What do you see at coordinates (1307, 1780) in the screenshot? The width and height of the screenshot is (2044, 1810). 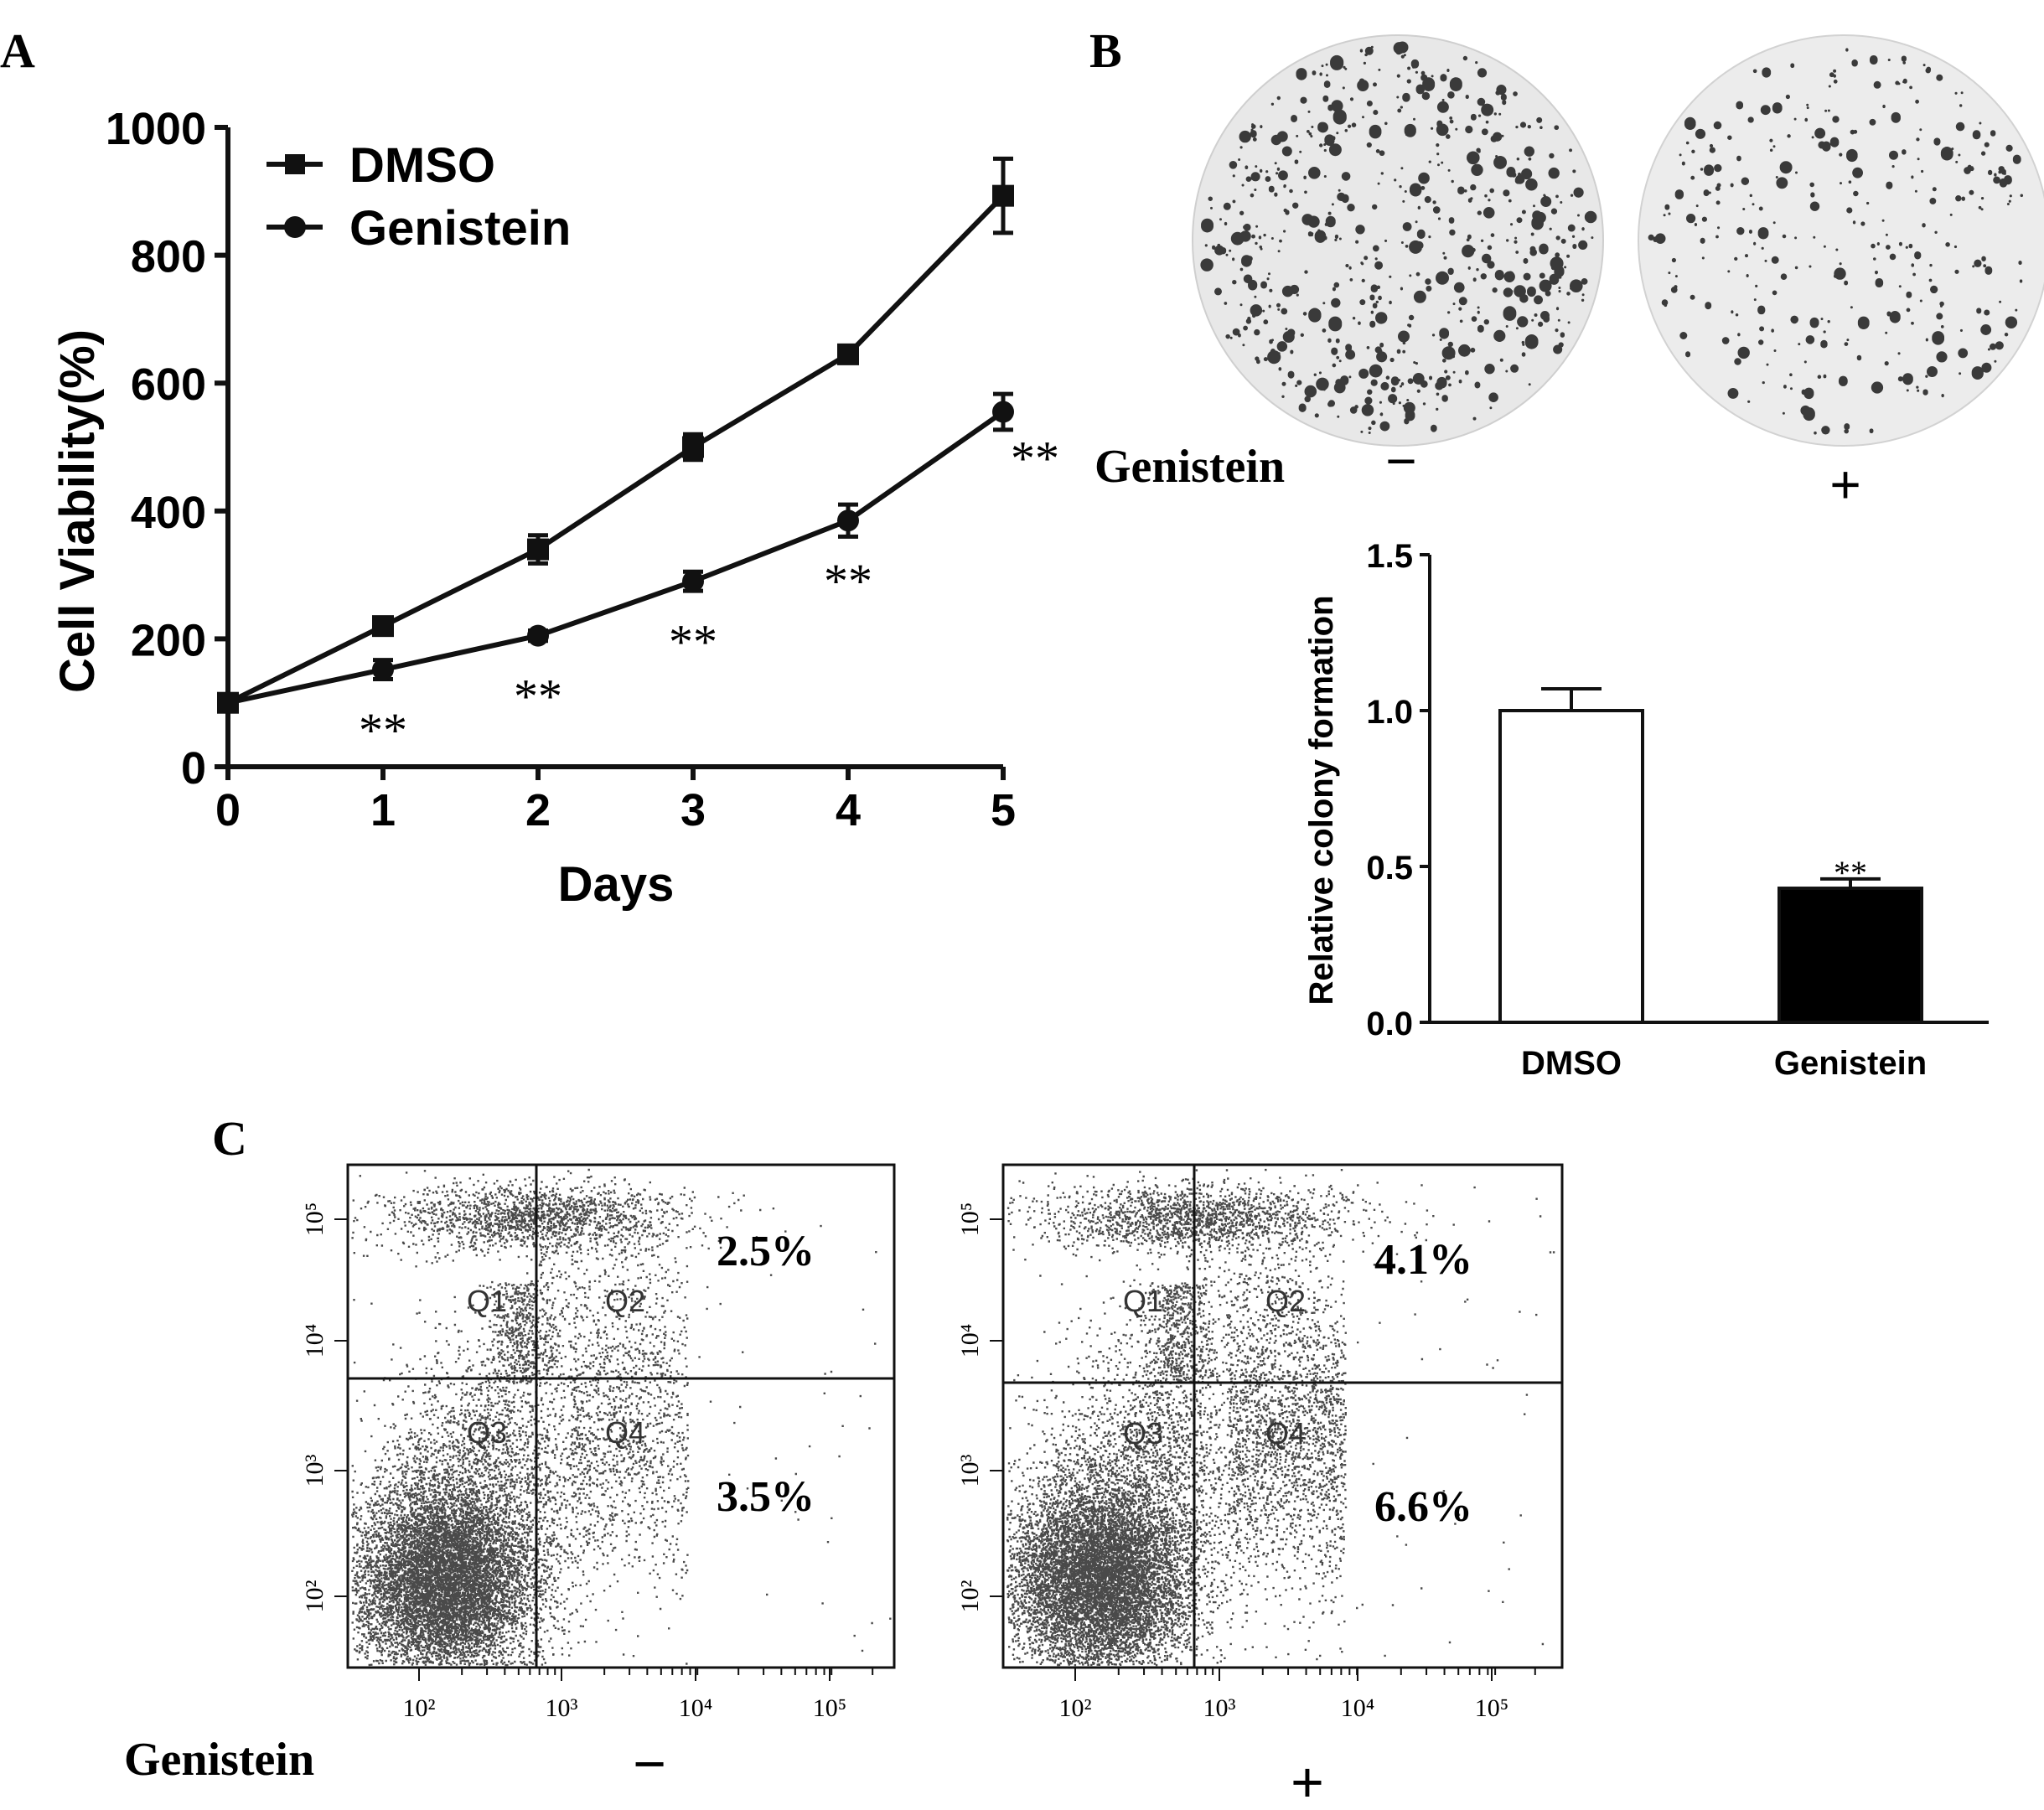 I see `flow-sign-plus: +` at bounding box center [1307, 1780].